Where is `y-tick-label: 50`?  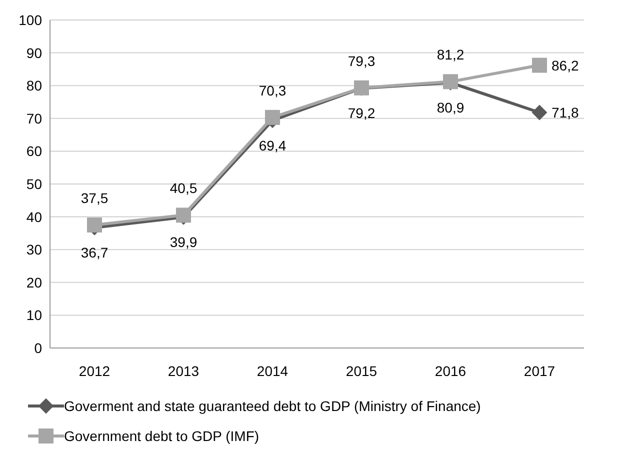
y-tick-label: 50 is located at coordinates (34, 184).